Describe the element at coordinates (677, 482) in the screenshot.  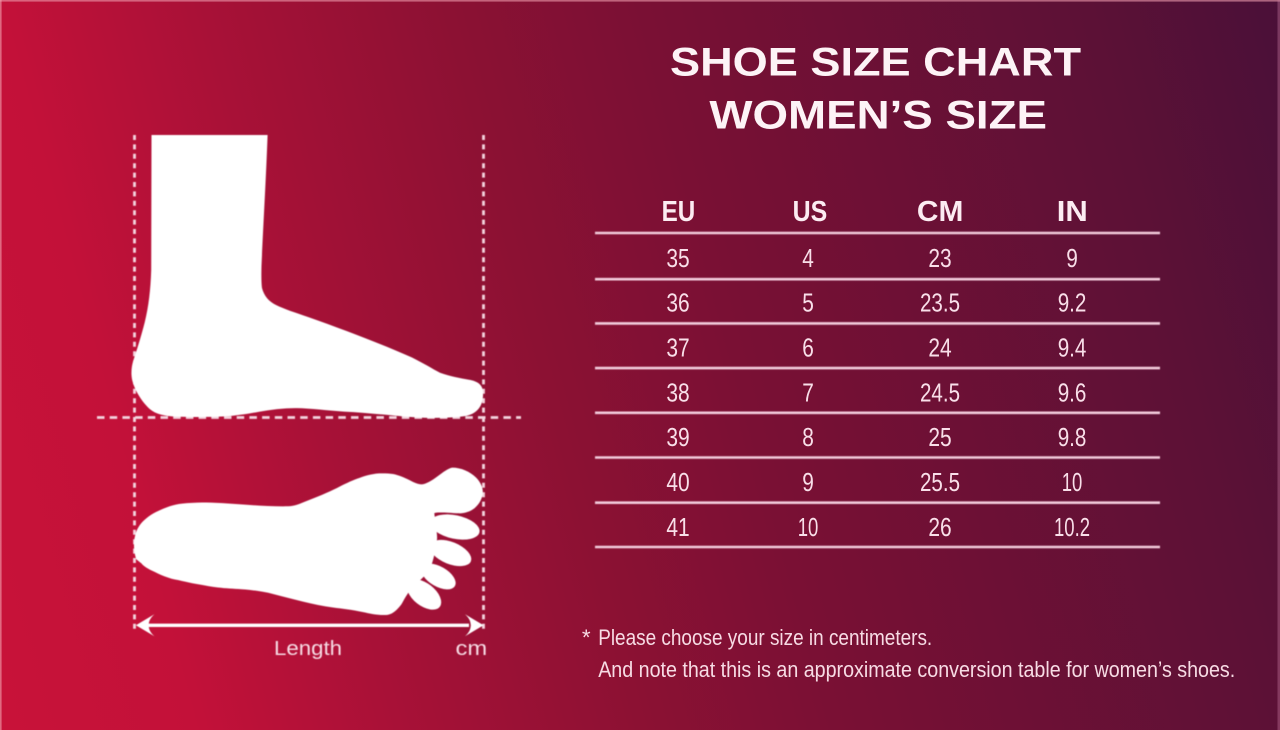
I see `svg-text: 40` at that location.